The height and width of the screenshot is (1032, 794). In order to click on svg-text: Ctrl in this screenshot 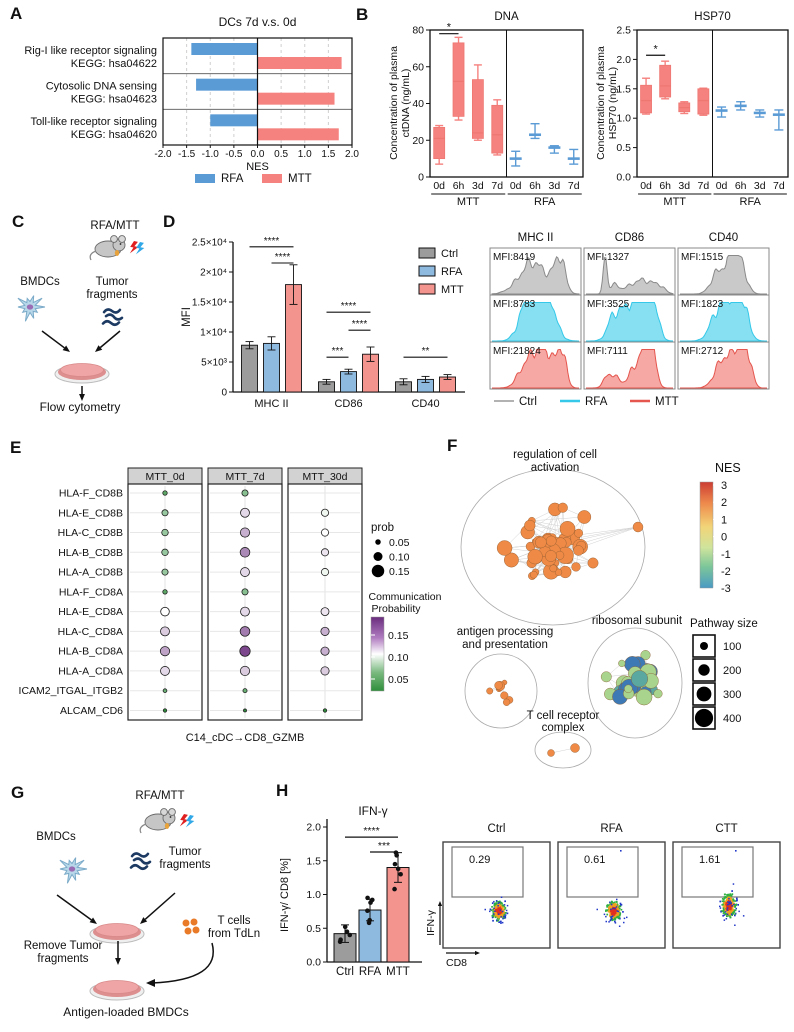, I will do `click(497, 829)`.